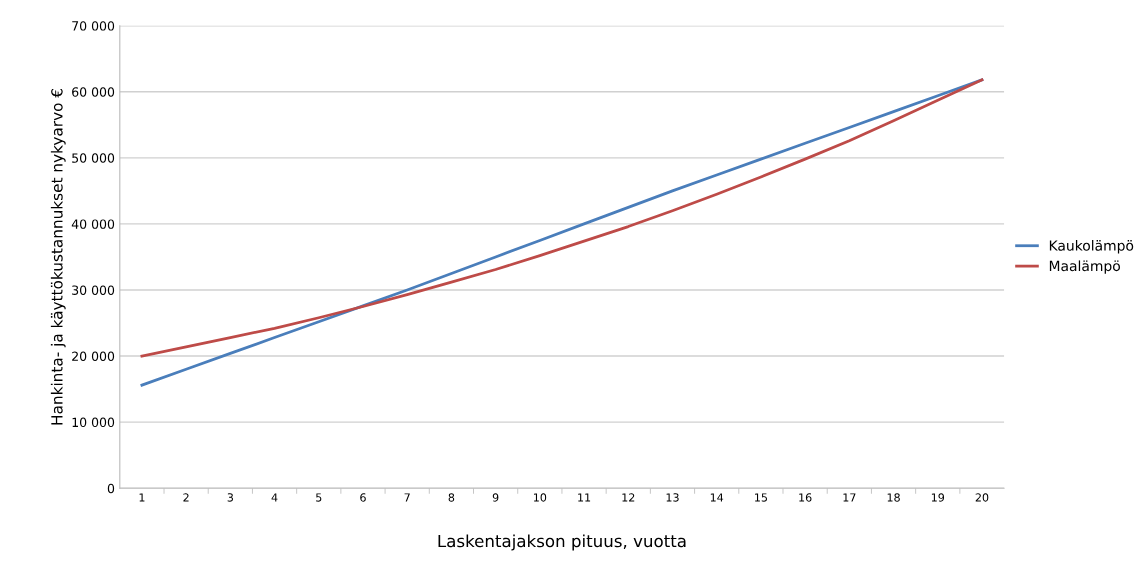  What do you see at coordinates (982, 497) in the screenshot?
I see `x-tick-label: 20` at bounding box center [982, 497].